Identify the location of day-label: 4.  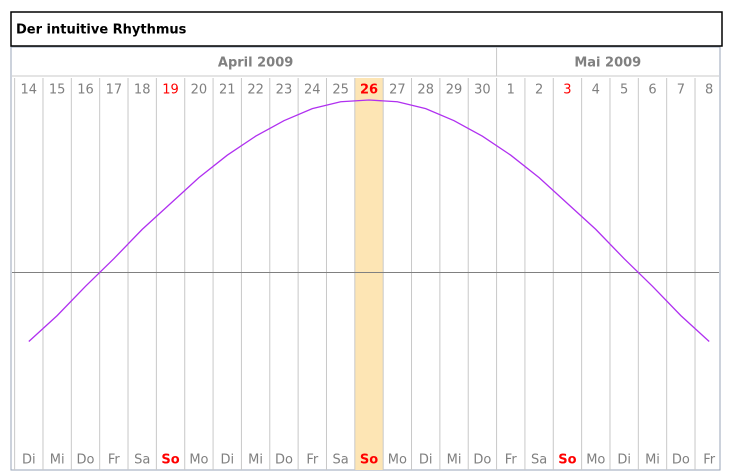
(596, 90).